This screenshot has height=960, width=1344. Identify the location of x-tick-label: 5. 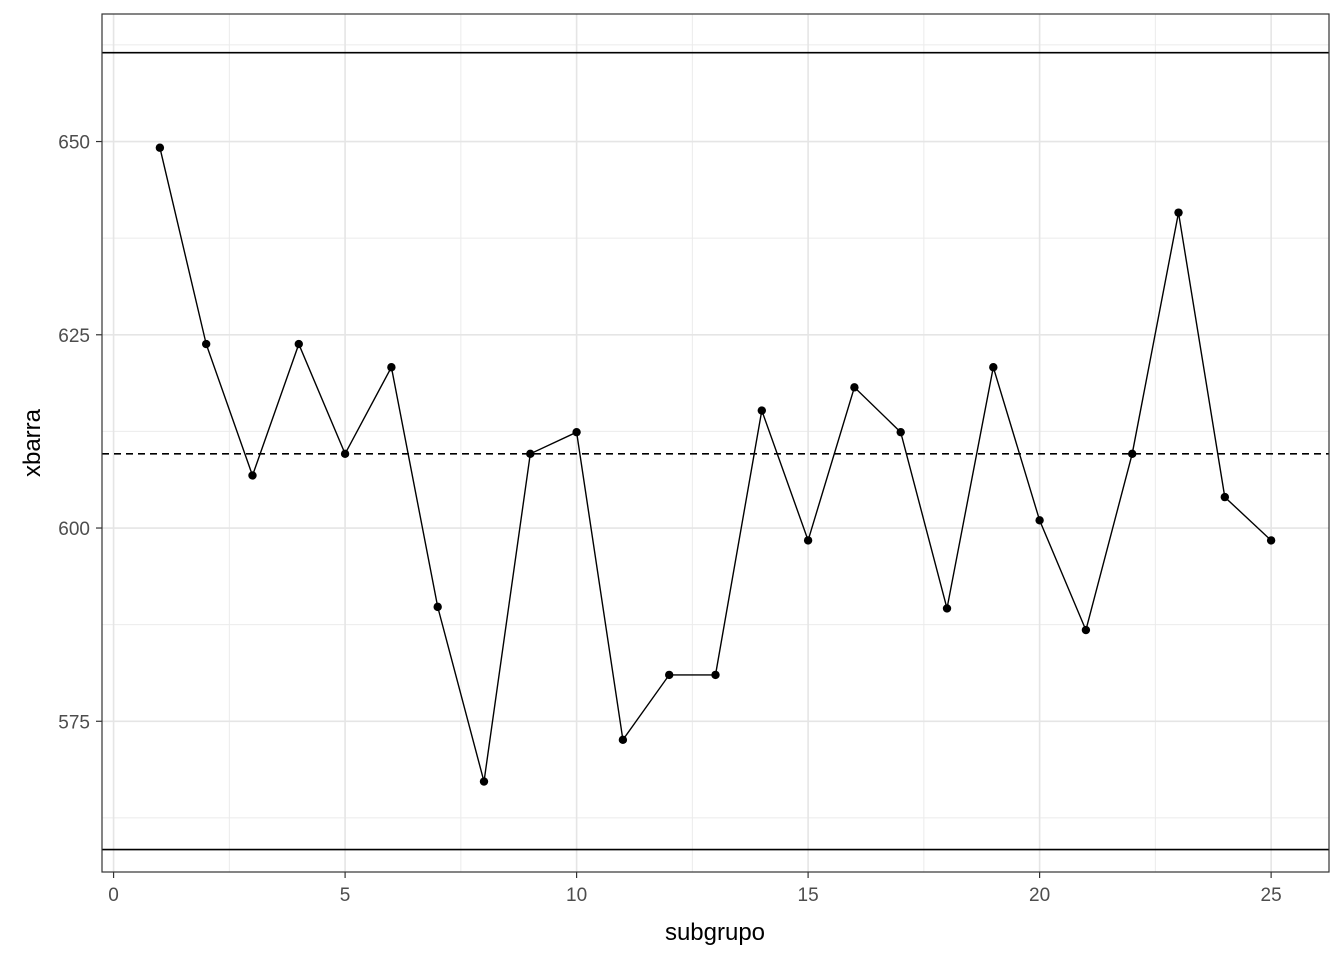
(345, 895).